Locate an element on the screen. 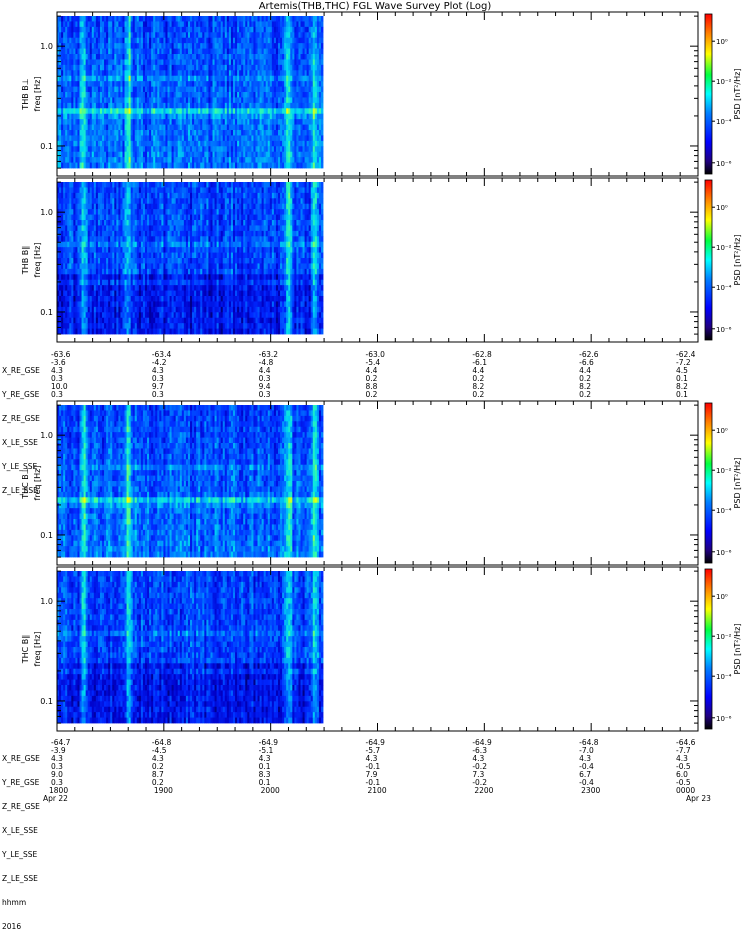 This screenshot has width=750, height=947. colorbar-tick-label: 10⁻⁶ is located at coordinates (724, 164).